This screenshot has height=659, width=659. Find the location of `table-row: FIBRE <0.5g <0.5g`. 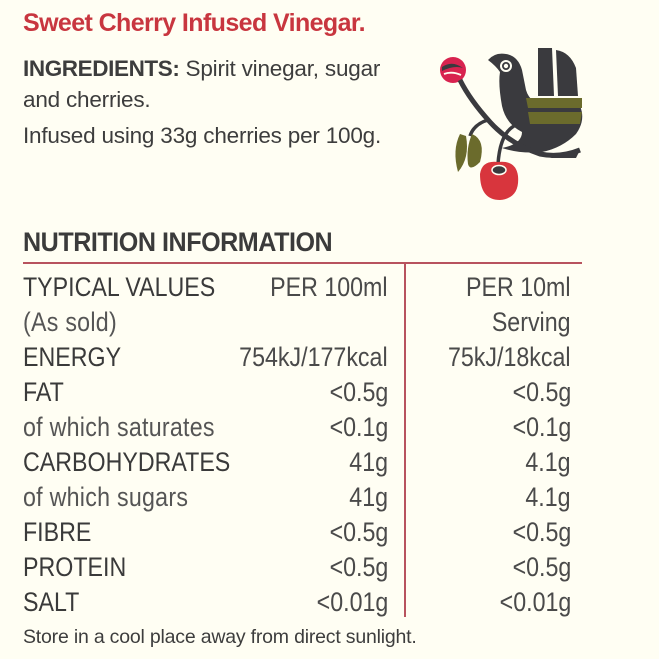

table-row: FIBRE <0.5g <0.5g is located at coordinates (329, 532).